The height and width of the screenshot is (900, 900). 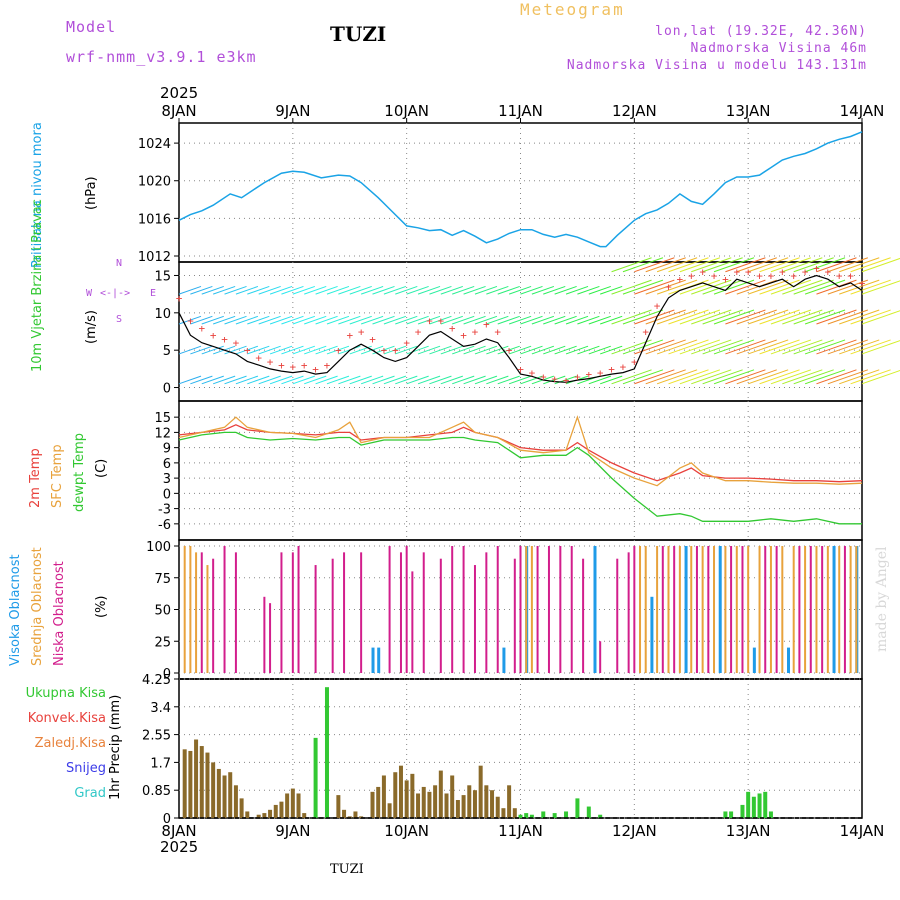 What do you see at coordinates (167, 389) in the screenshot?
I see `wind-tick-label: 0` at bounding box center [167, 389].